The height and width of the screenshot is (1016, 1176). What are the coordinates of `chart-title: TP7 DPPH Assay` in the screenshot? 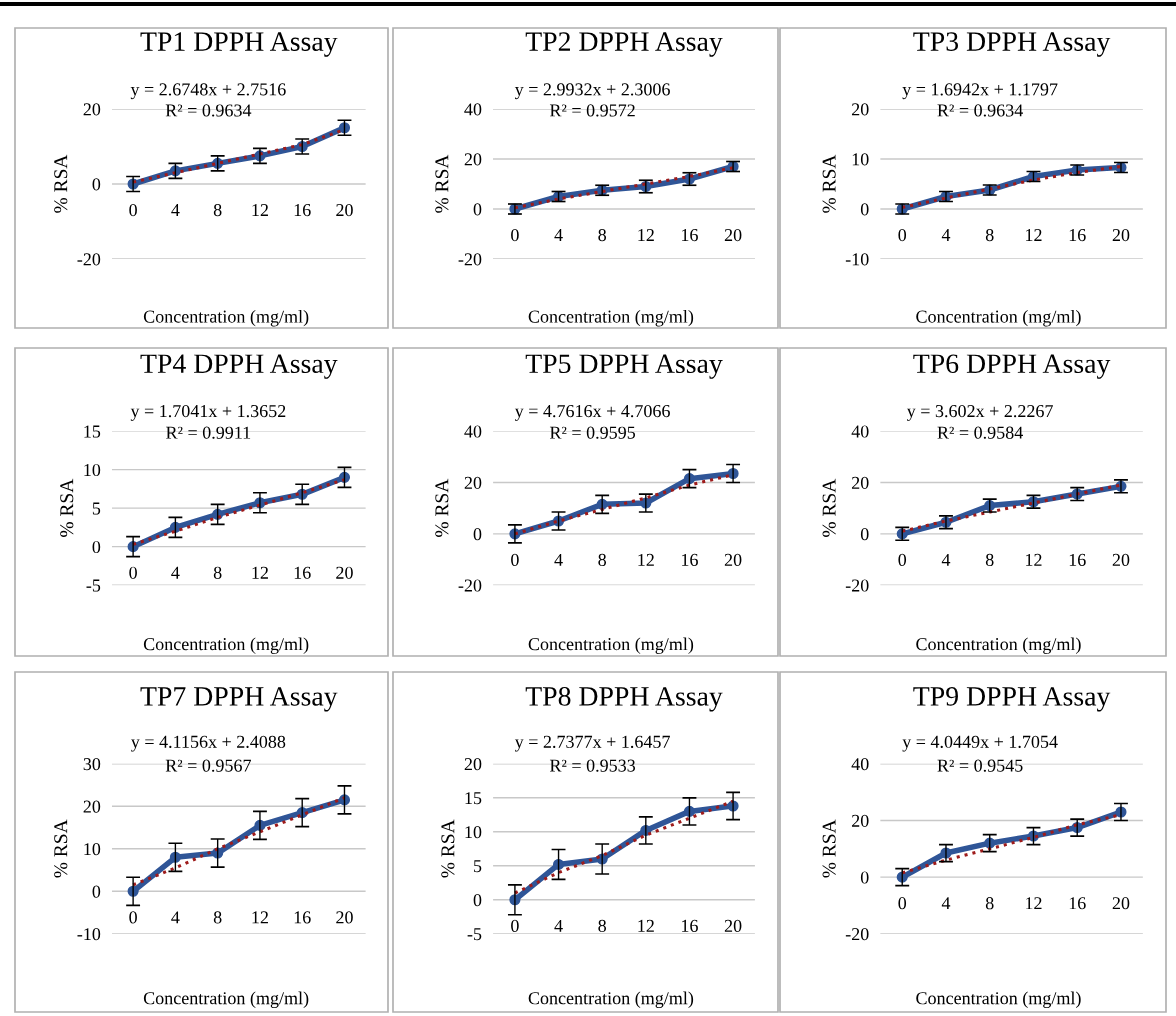 It's located at (239, 699).